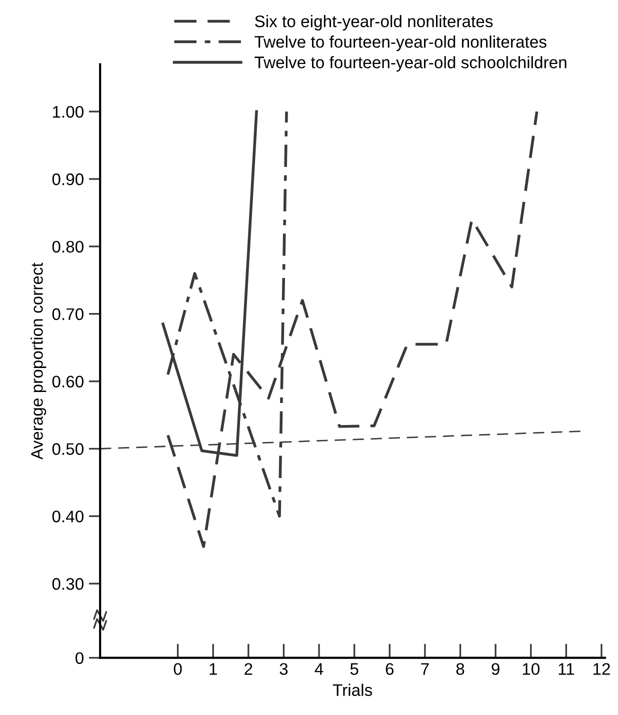 This screenshot has width=618, height=715. Describe the element at coordinates (68, 382) in the screenshot. I see `y-tick-label: 0.60` at that location.